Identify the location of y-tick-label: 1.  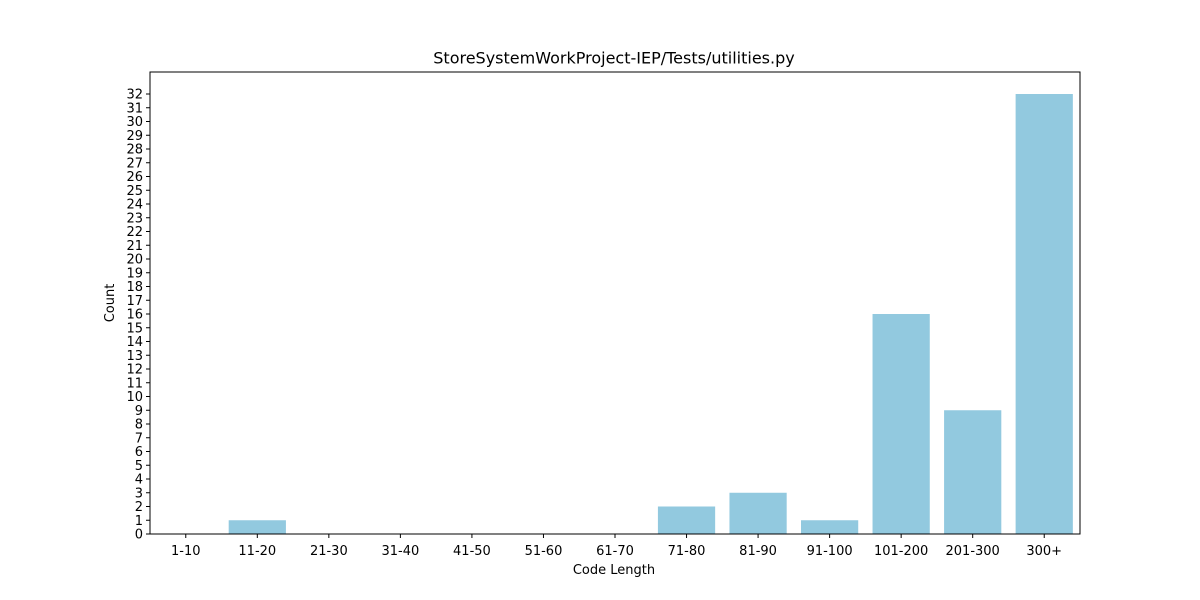
(139, 521).